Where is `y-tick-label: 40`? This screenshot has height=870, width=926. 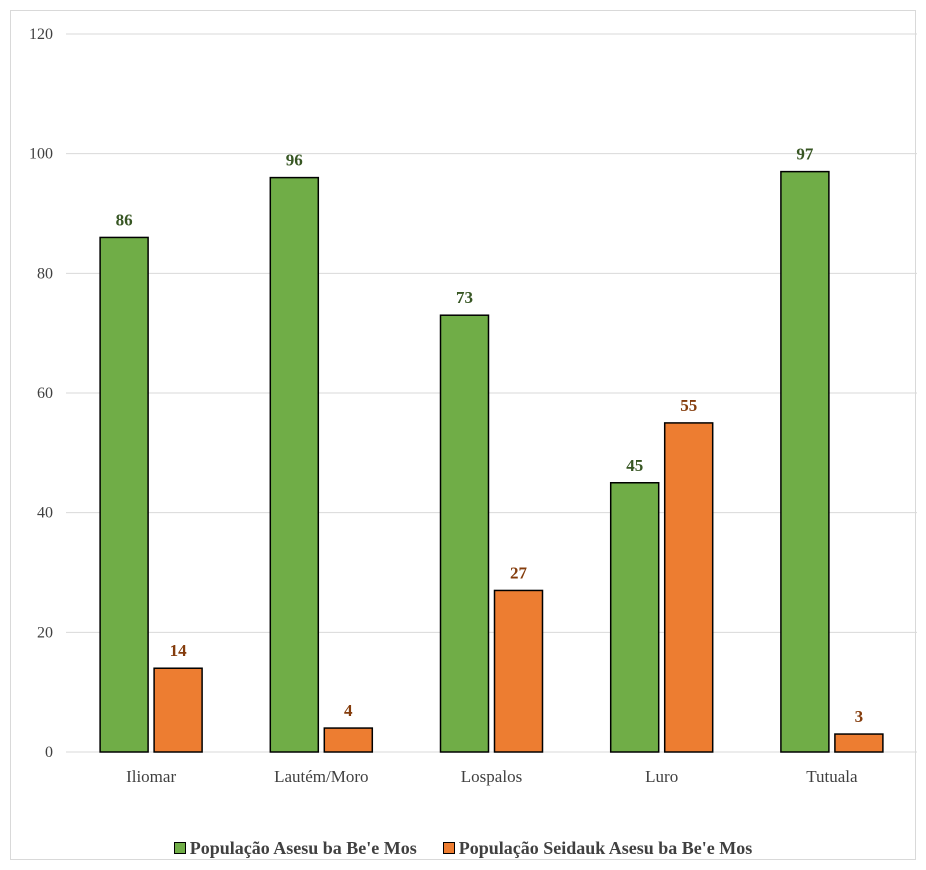 y-tick-label: 40 is located at coordinates (45, 513).